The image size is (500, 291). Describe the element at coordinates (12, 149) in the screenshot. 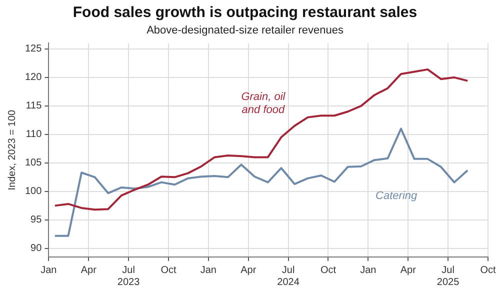

I see `y-axis-title: Index, 2023 = 100` at that location.